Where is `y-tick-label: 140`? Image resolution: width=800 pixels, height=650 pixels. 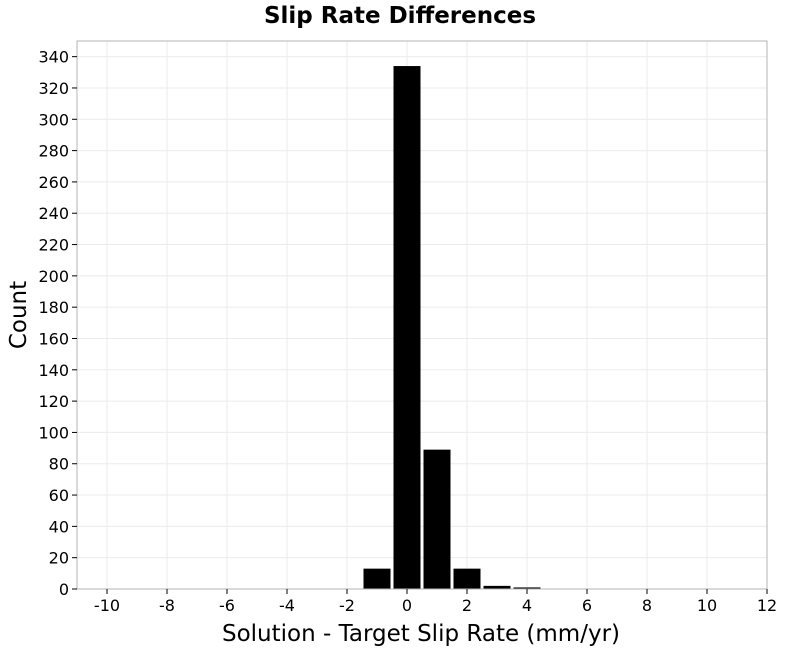
y-tick-label: 140 is located at coordinates (53, 370).